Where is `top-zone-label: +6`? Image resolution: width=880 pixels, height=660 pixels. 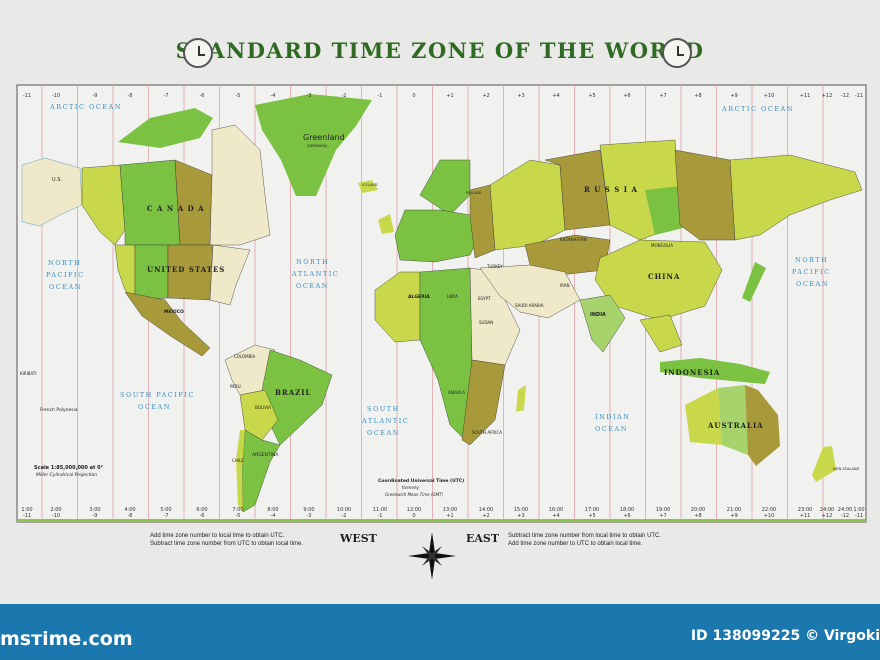
top-zone-label: +6 is located at coordinates (626, 96).